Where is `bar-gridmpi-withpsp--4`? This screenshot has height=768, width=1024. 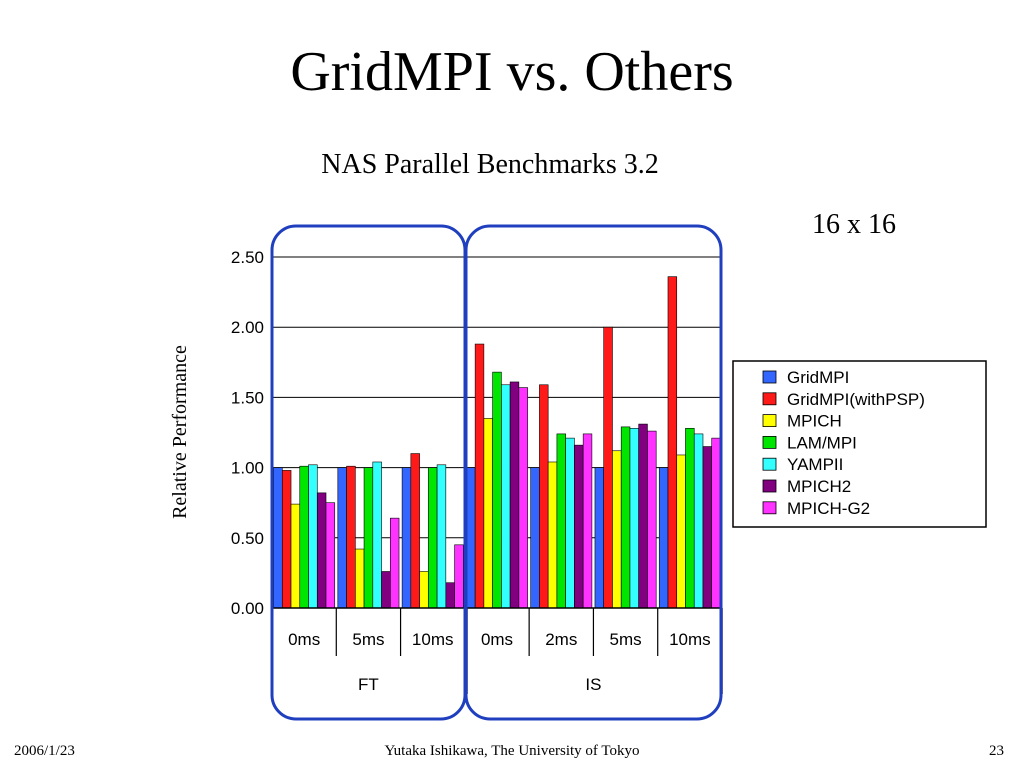 bar-gridmpi-withpsp--4 is located at coordinates (544, 496).